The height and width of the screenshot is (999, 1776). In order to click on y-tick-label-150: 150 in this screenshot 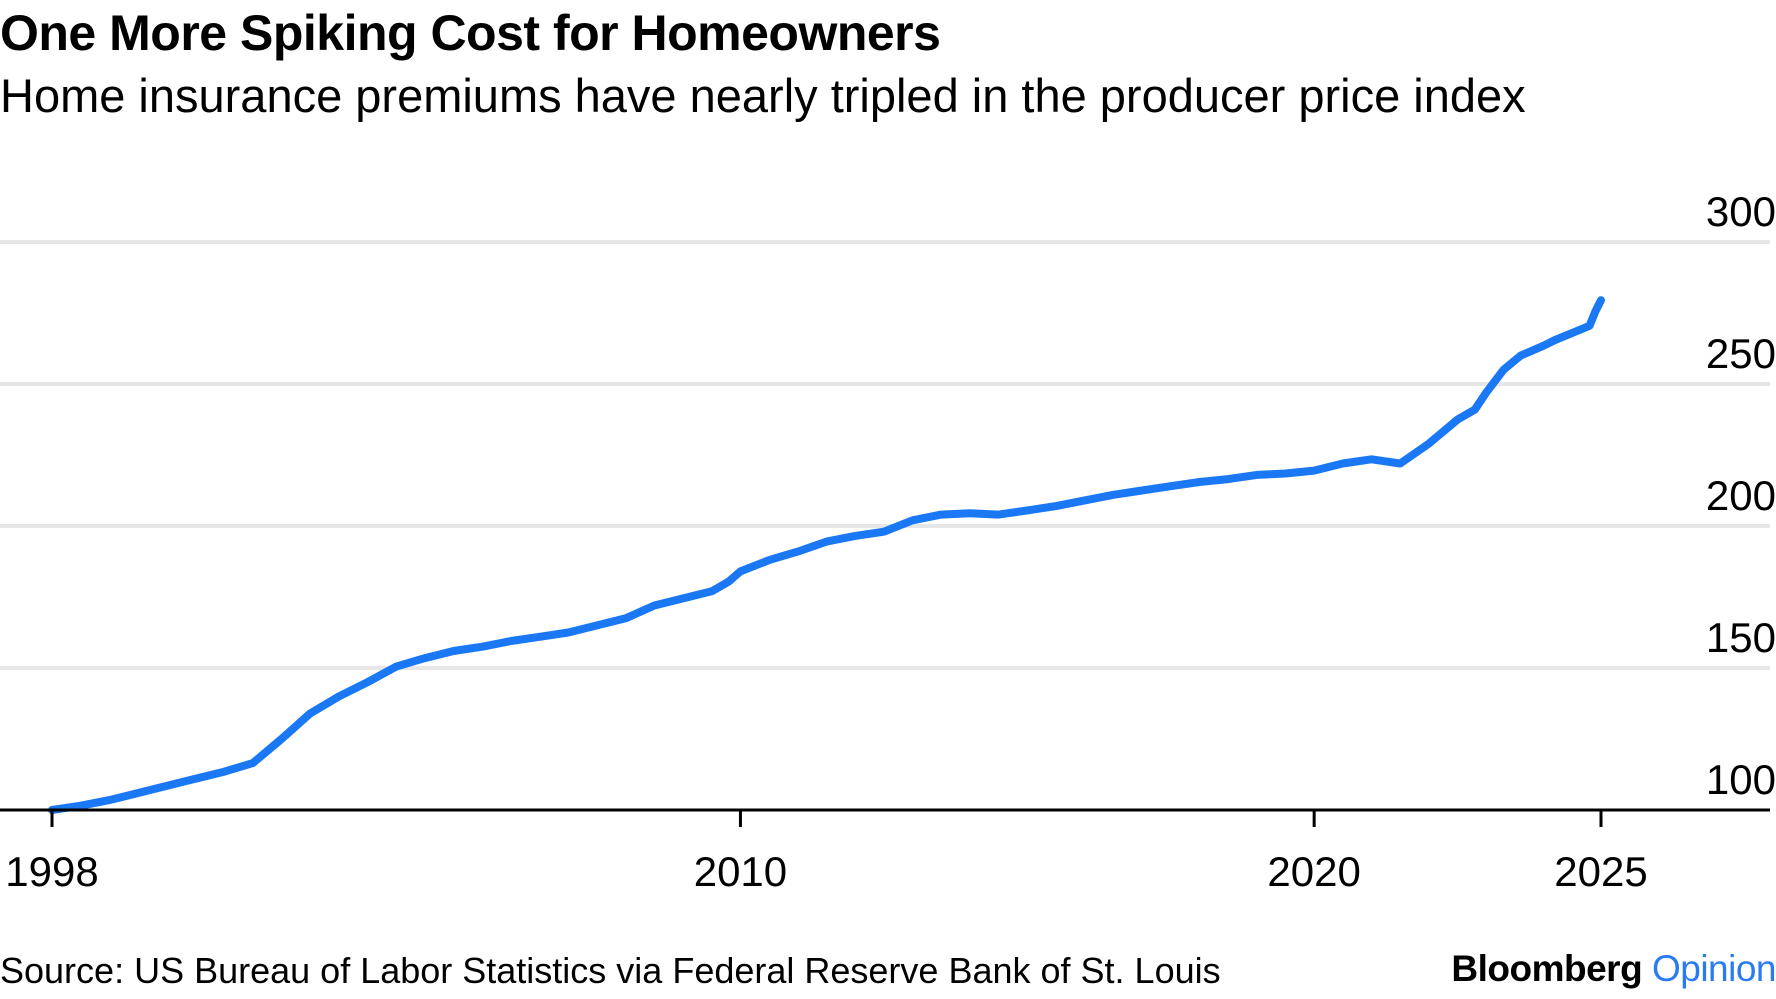, I will do `click(1741, 637)`.